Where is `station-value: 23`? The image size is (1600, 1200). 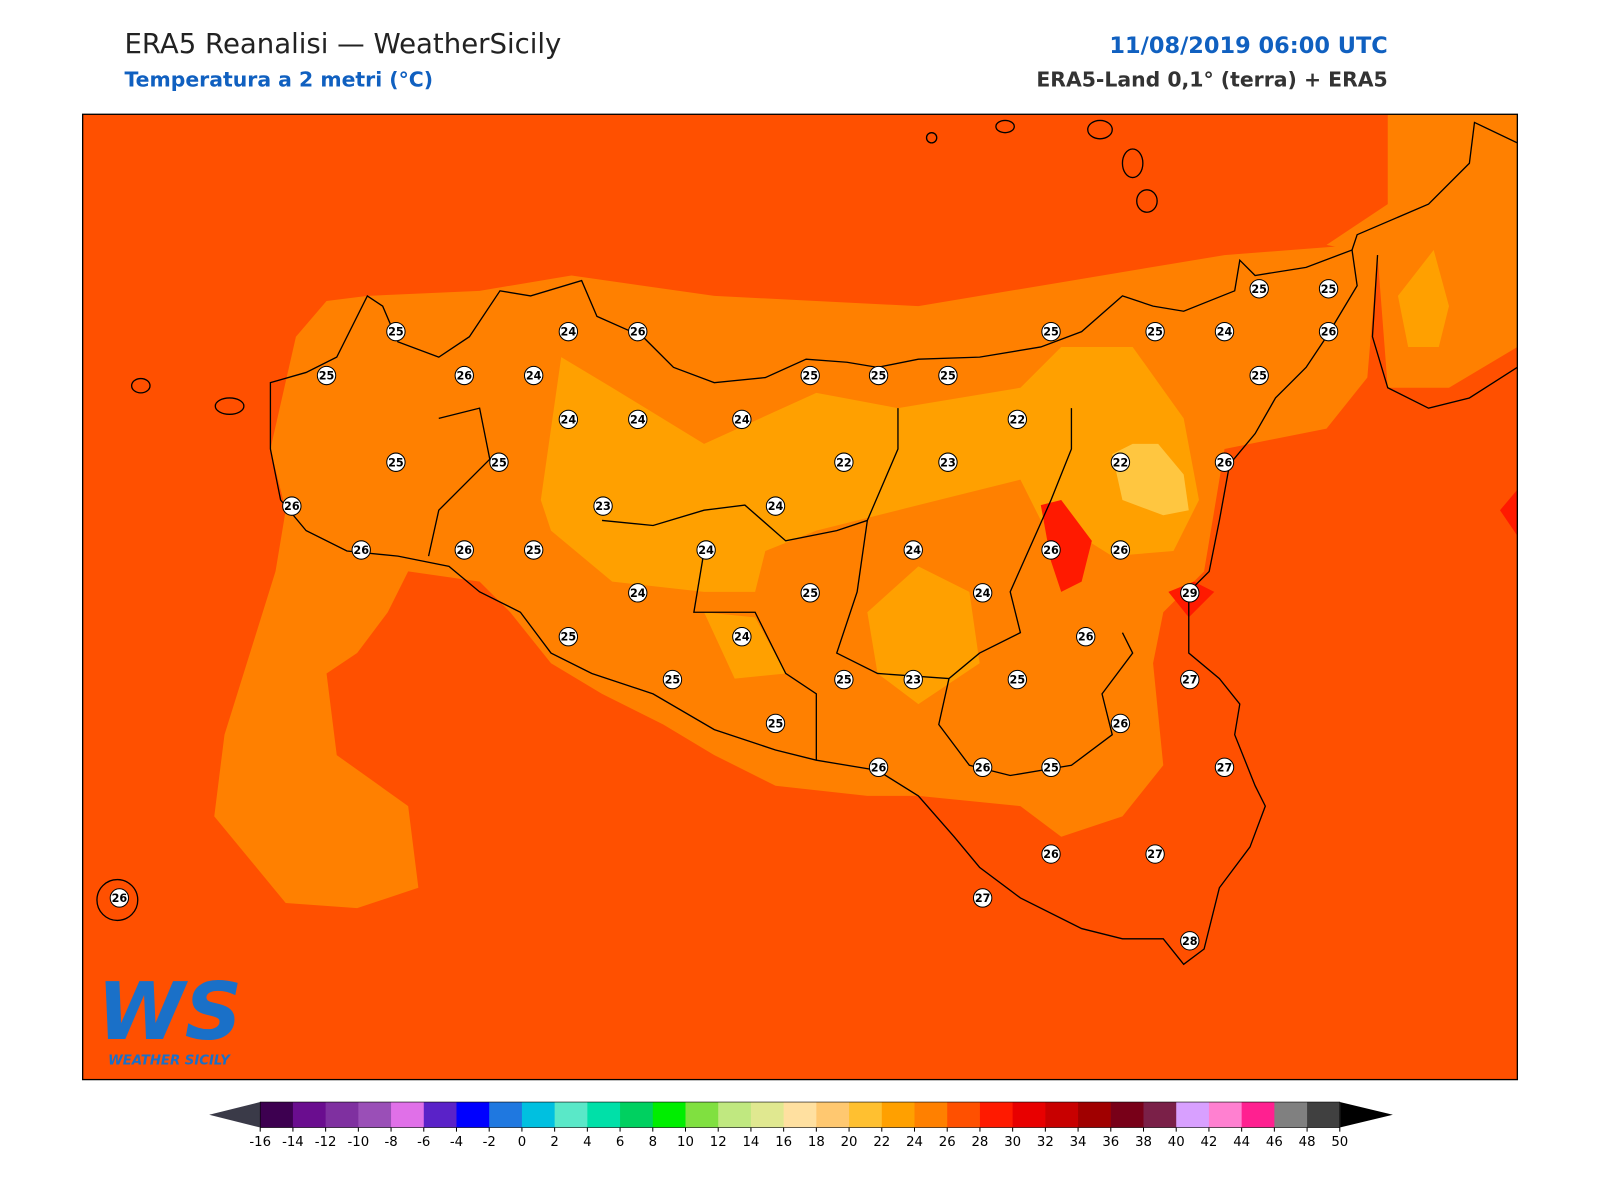
station-value: 23 is located at coordinates (948, 462).